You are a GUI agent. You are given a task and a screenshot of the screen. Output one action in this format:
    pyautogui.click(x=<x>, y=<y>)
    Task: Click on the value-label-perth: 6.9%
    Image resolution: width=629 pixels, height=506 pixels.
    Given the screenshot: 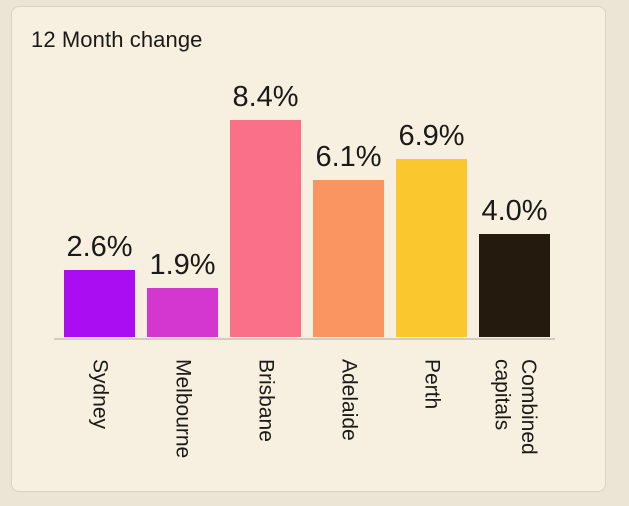 What is the action you would take?
    pyautogui.click(x=431, y=136)
    